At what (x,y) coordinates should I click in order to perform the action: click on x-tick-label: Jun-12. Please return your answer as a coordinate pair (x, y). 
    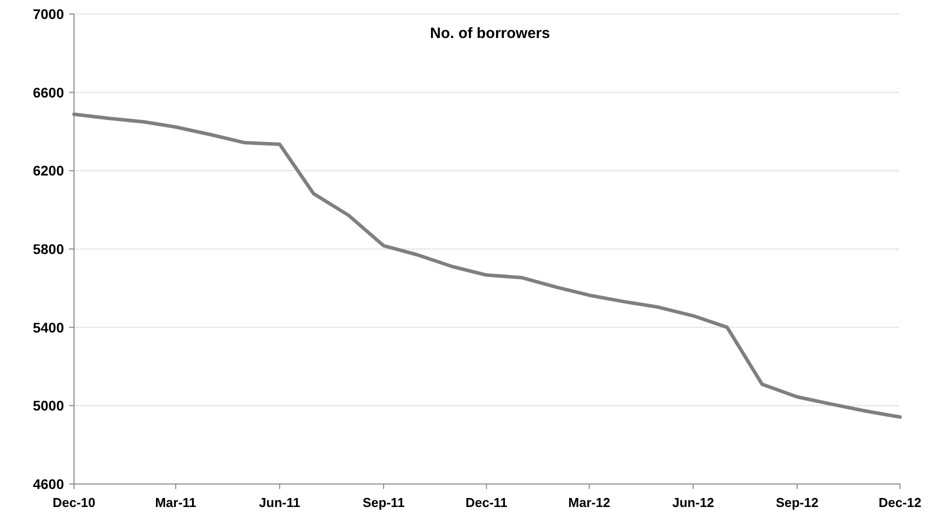
    Looking at the image, I should click on (693, 502).